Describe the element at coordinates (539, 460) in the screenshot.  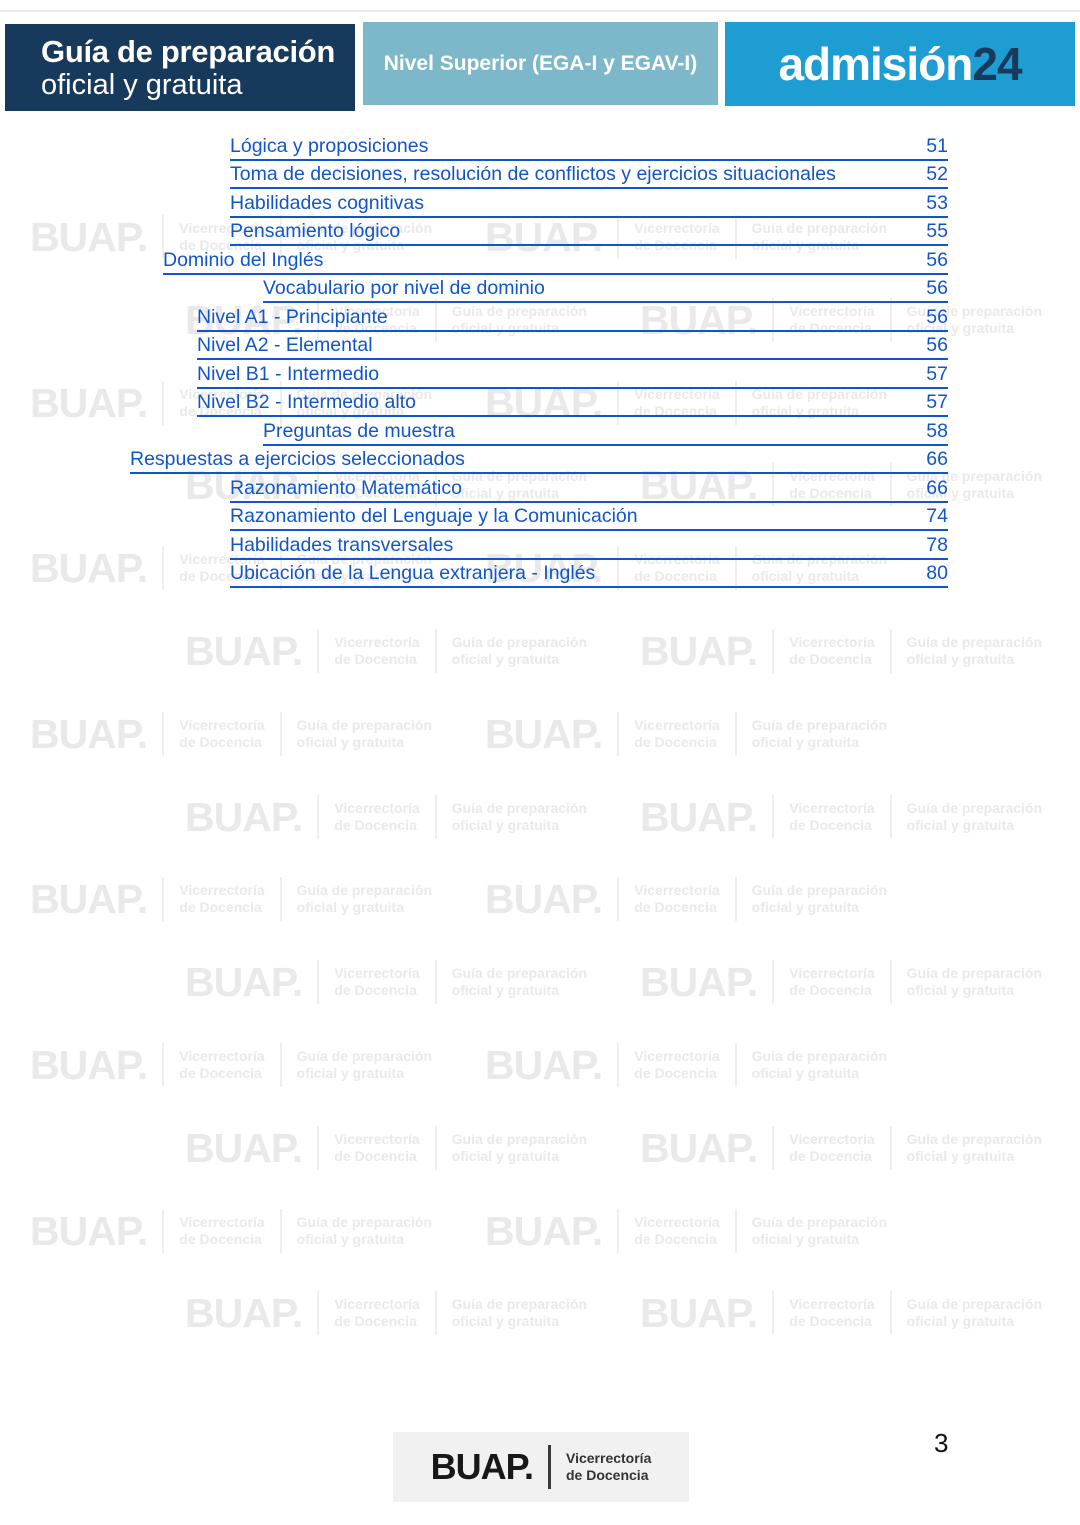
I see `toc-entry: Respuestas a ejercicios seleccionados 66` at that location.